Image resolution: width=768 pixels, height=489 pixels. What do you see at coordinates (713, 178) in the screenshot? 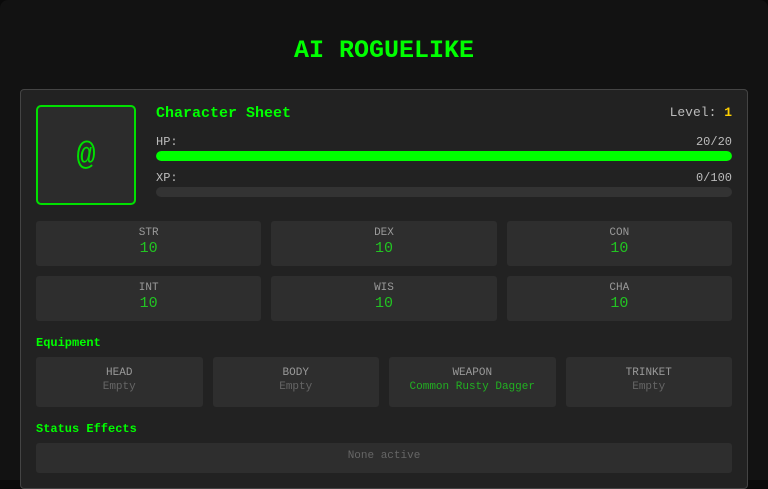
I see `xp-value: 0/100` at bounding box center [713, 178].